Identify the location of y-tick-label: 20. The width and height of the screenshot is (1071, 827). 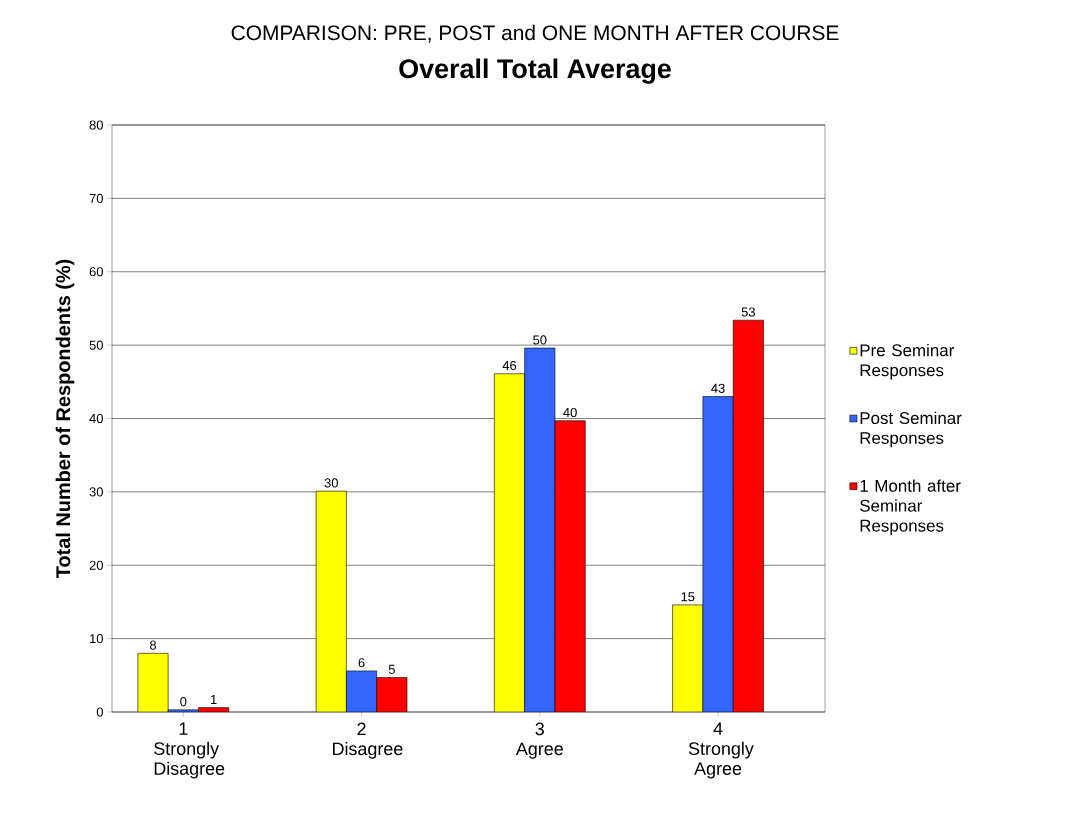
(96, 565).